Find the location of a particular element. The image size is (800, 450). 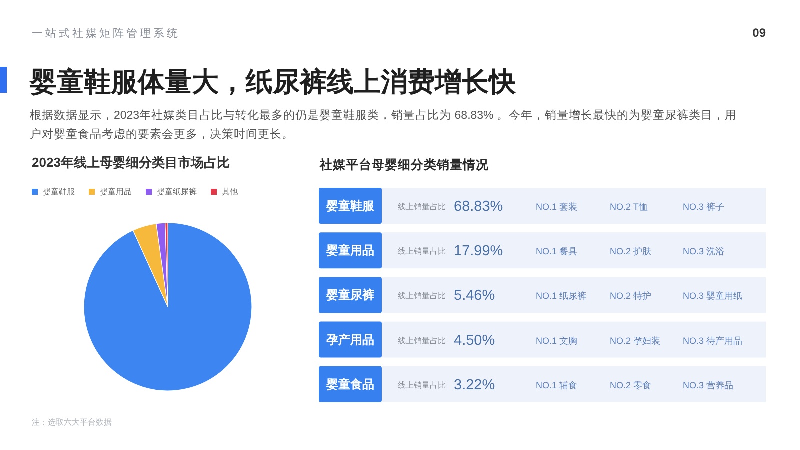

text: NO.2 T恤 is located at coordinates (629, 207).